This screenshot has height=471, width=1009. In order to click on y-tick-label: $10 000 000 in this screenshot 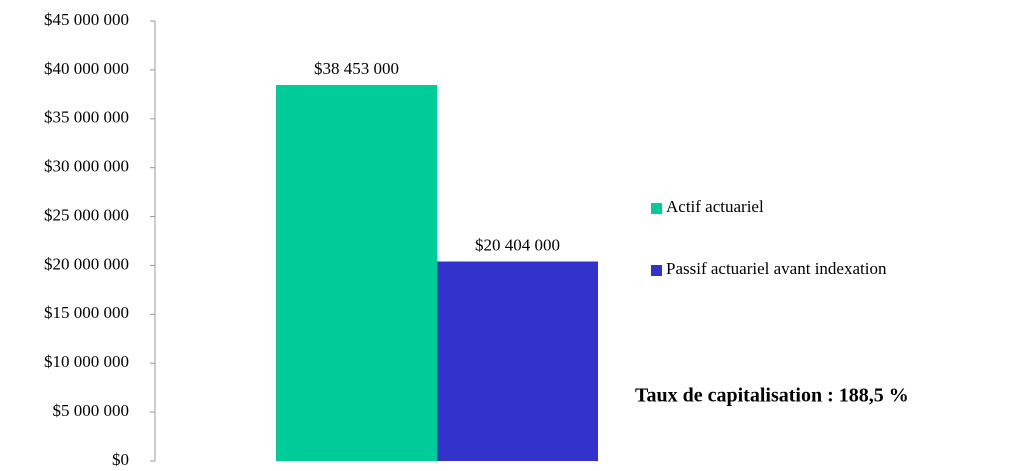, I will do `click(86, 361)`.